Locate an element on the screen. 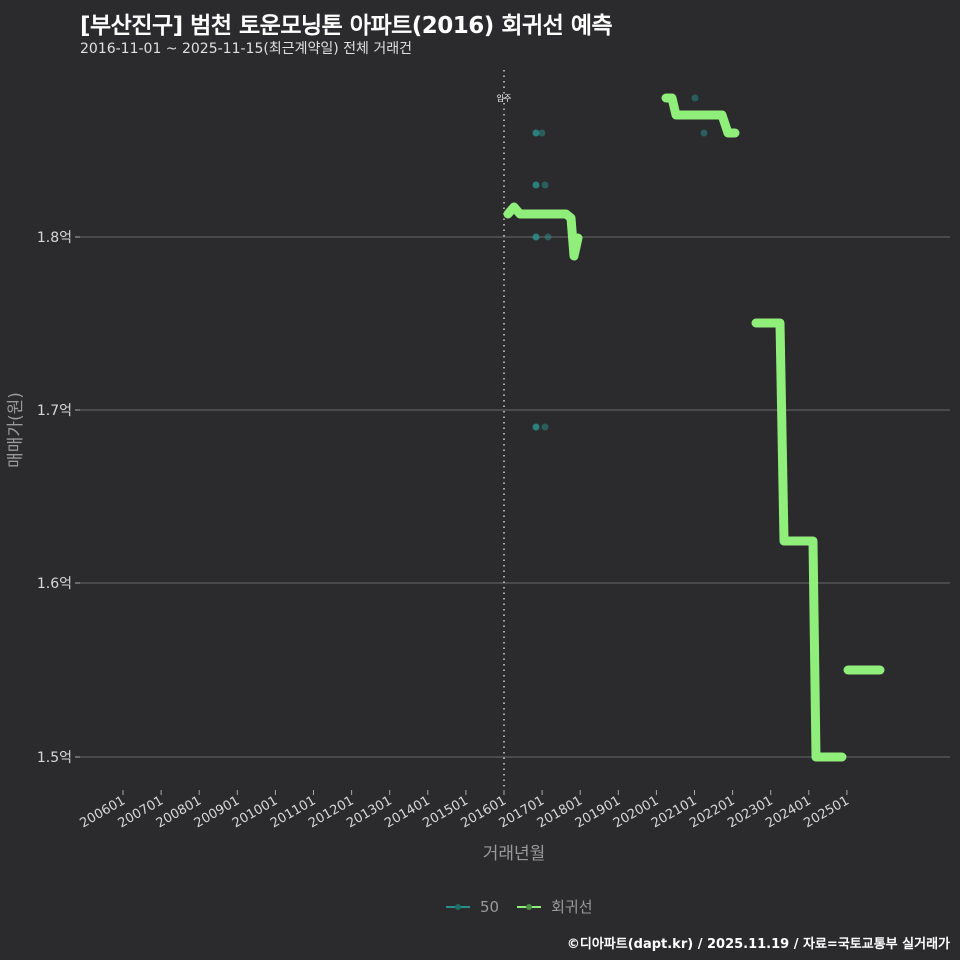 This screenshot has width=960, height=960. y-tick-label: 1.7억 is located at coordinates (54, 411).